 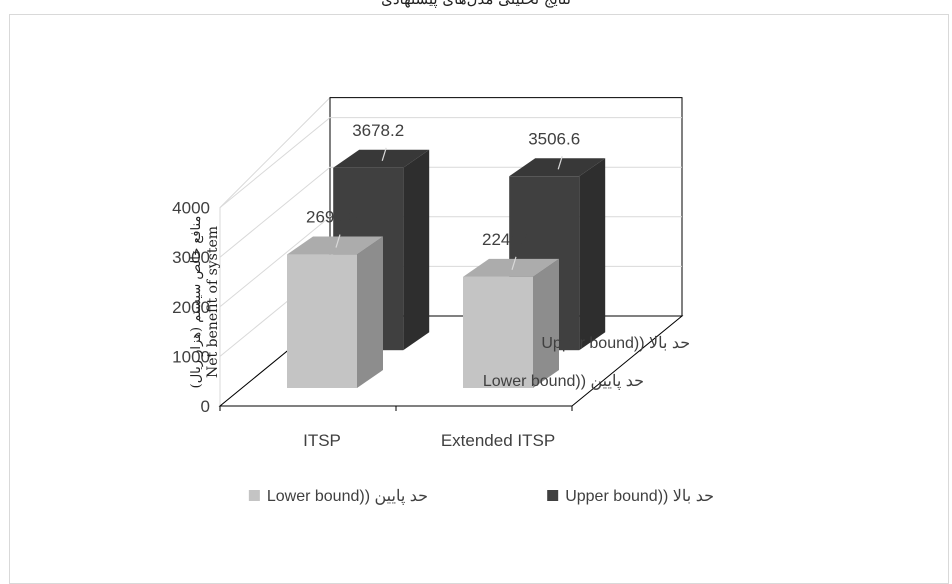 I want to click on bar: 2690.3, so click(x=335, y=298).